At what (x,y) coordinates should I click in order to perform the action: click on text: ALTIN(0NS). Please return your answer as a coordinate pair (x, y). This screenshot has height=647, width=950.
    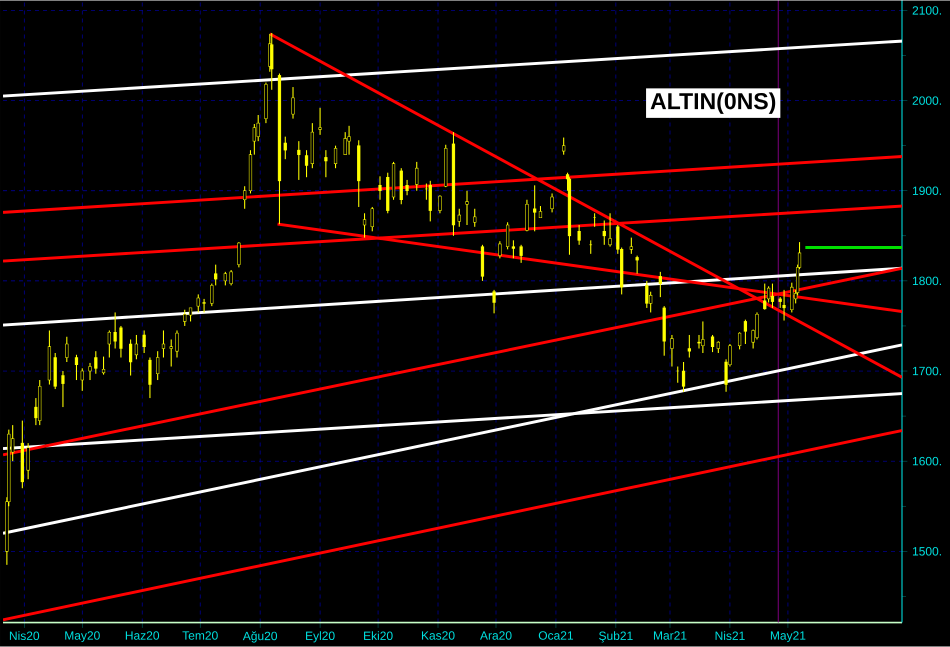
    Looking at the image, I should click on (713, 103).